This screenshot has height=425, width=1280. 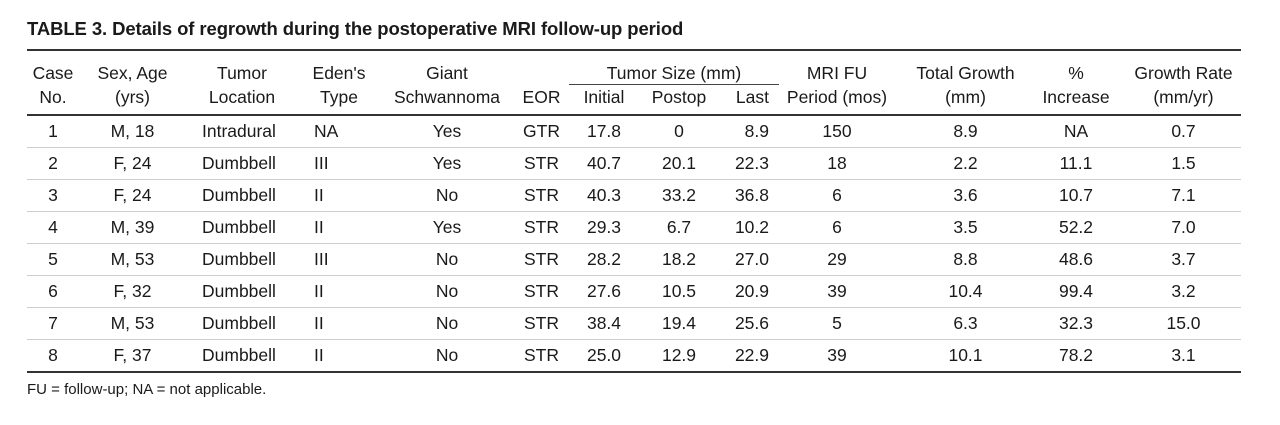 I want to click on header-postop: Postop, so click(x=679, y=100).